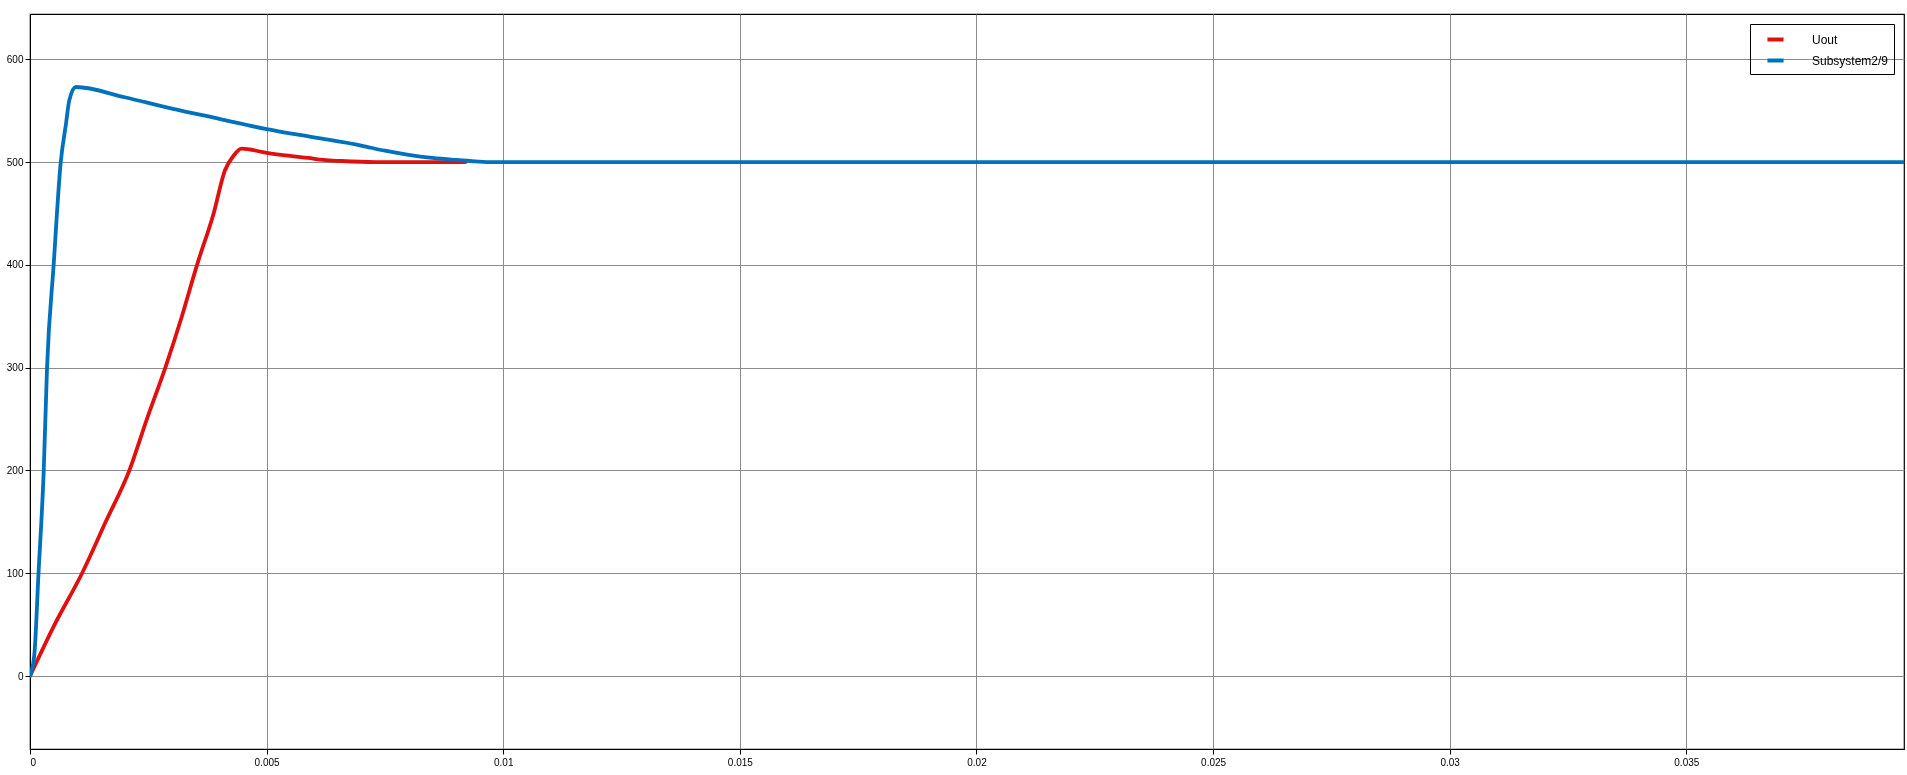 The height and width of the screenshot is (775, 1907). Describe the element at coordinates (504, 762) in the screenshot. I see `x-tick-label: 0.01` at that location.